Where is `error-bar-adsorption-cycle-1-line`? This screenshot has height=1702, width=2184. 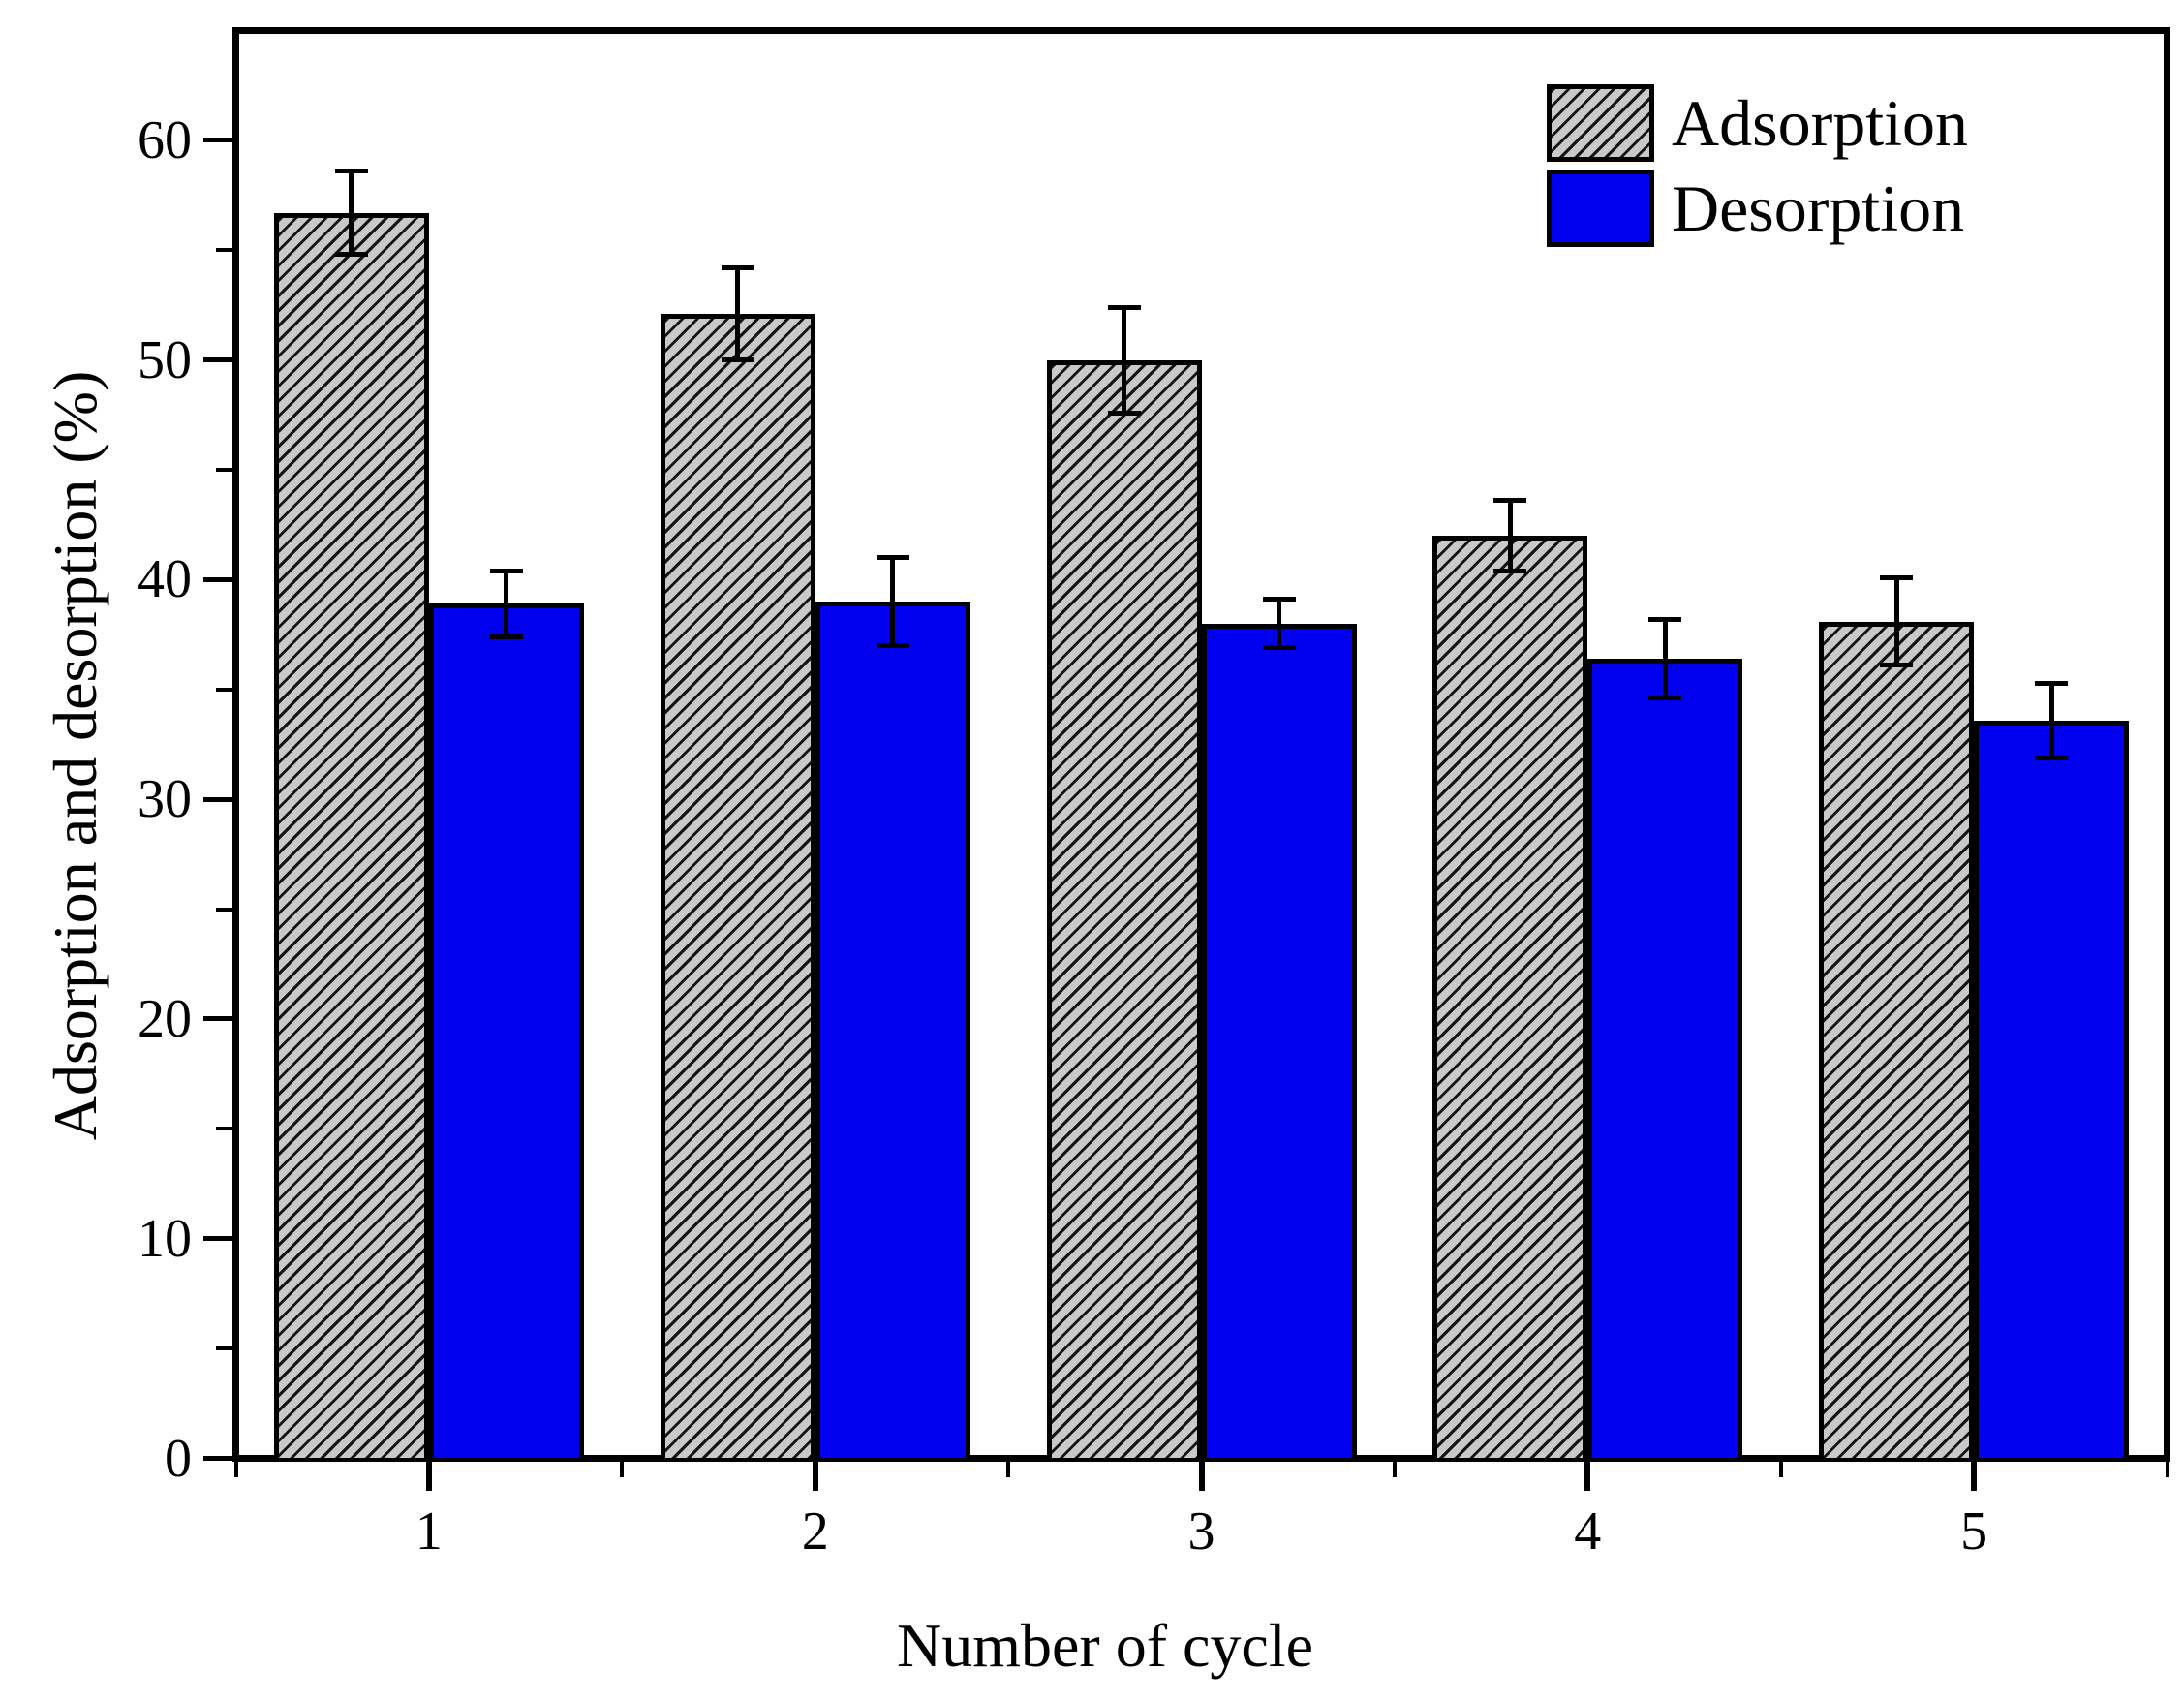 error-bar-adsorption-cycle-1-line is located at coordinates (352, 212).